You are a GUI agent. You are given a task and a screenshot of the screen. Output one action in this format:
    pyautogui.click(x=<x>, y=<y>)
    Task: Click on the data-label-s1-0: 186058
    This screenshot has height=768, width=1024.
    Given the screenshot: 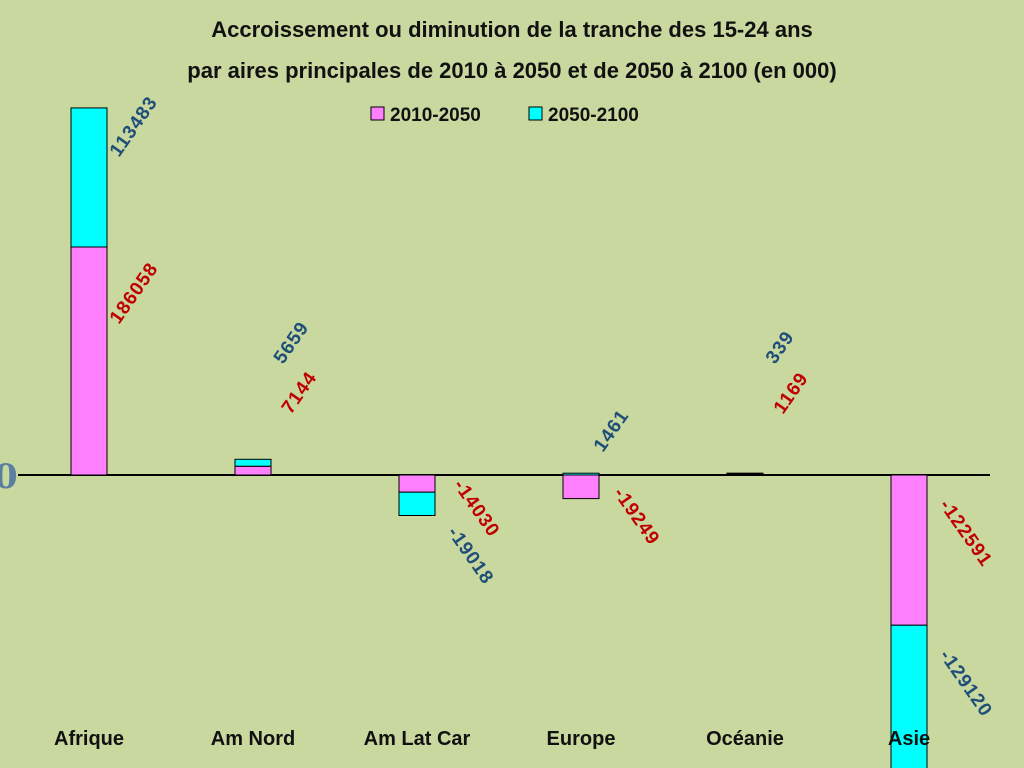 What is the action you would take?
    pyautogui.click(x=134, y=293)
    